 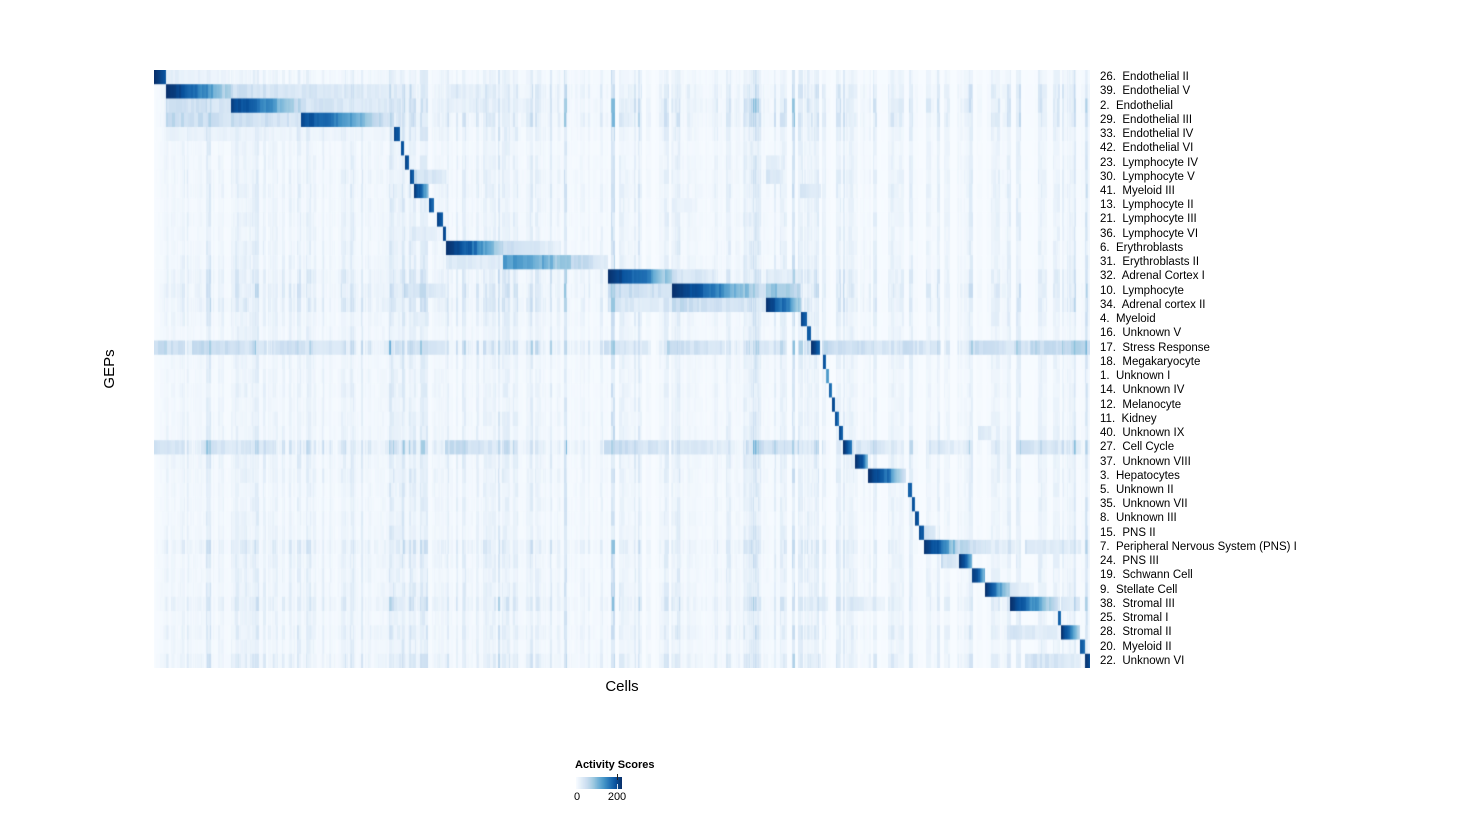 What do you see at coordinates (1198, 546) in the screenshot?
I see `row-label: 7. Peripheral Nervous System (PNS) I` at bounding box center [1198, 546].